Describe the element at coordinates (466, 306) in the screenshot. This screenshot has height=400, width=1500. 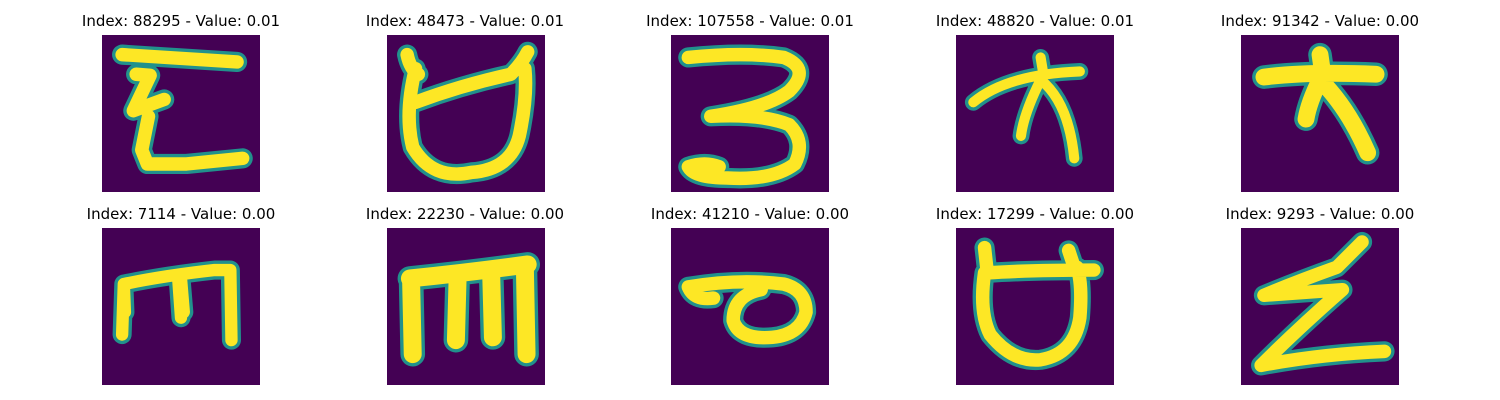
I see `glyph-m-block-icon` at that location.